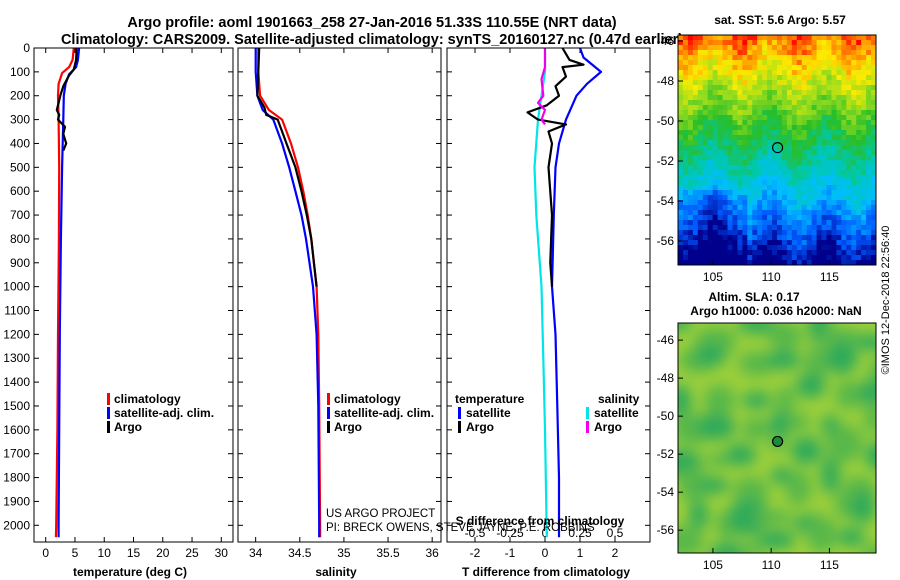 This screenshot has height=580, width=900. I want to click on y-tick-label: 0, so click(26, 48).